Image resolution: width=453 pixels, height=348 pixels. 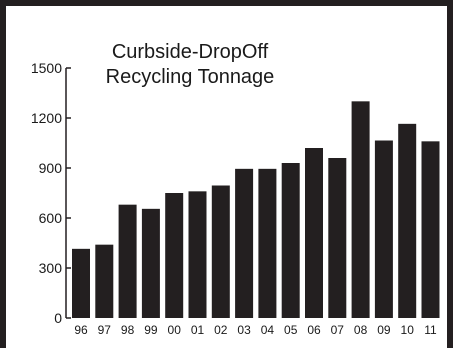 What do you see at coordinates (46, 68) in the screenshot?
I see `y-tick-label: 1500` at bounding box center [46, 68].